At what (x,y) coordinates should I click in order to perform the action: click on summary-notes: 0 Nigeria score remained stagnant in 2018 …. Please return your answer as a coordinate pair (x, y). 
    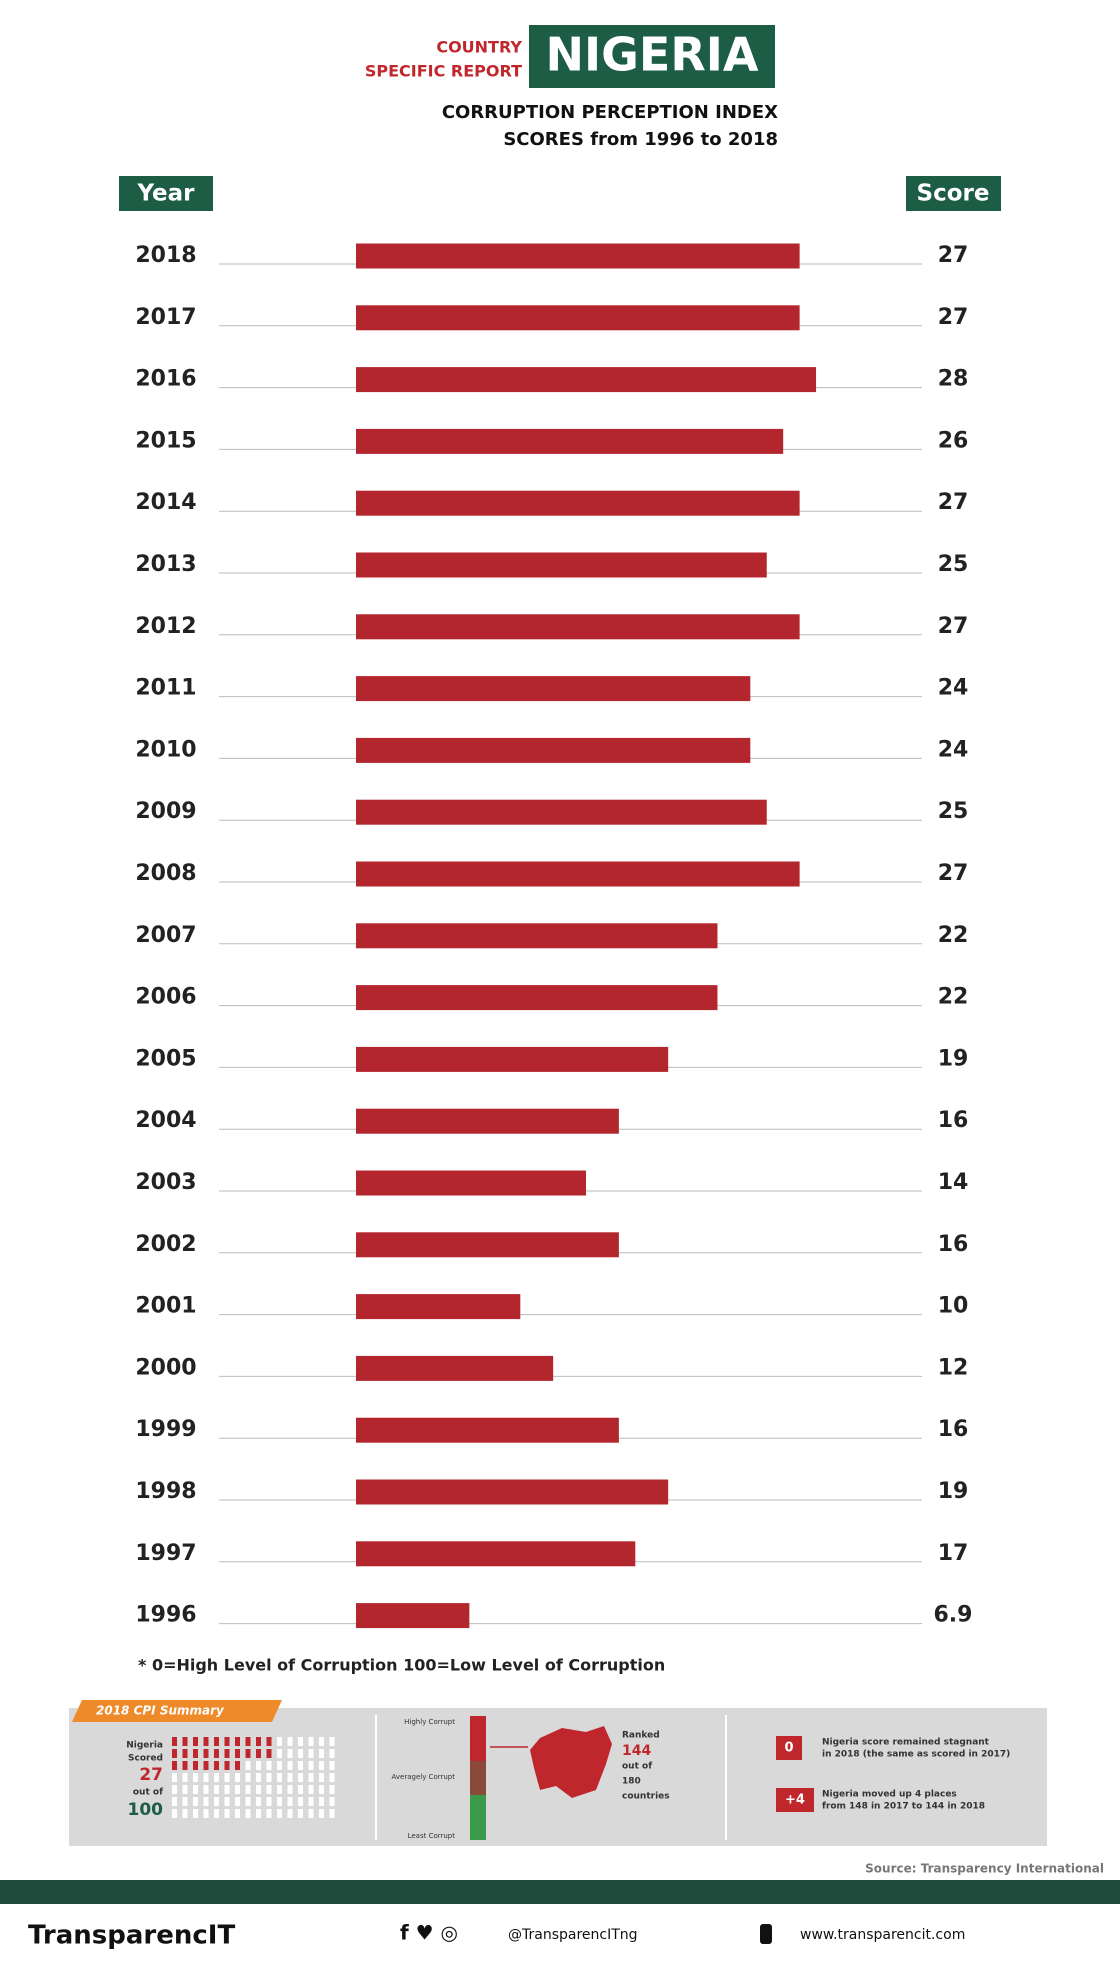
    Looking at the image, I should click on (893, 1774).